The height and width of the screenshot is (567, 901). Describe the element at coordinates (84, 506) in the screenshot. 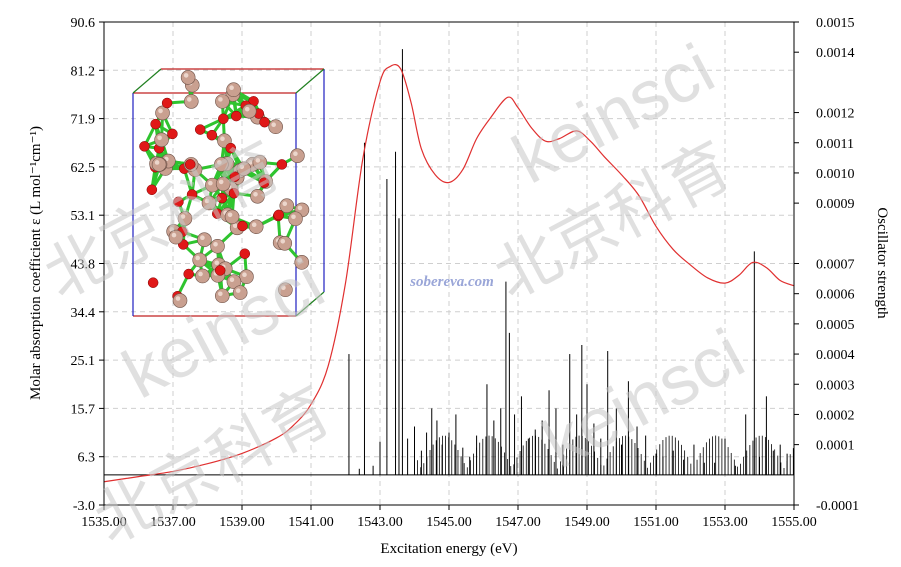

I see `y-left-tick-label: -3.0` at that location.